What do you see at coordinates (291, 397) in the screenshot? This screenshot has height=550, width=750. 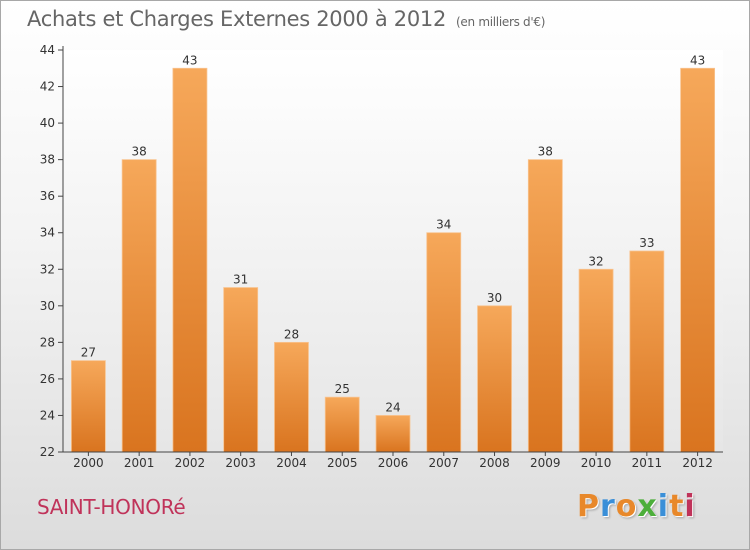 I see `bar-2004` at bounding box center [291, 397].